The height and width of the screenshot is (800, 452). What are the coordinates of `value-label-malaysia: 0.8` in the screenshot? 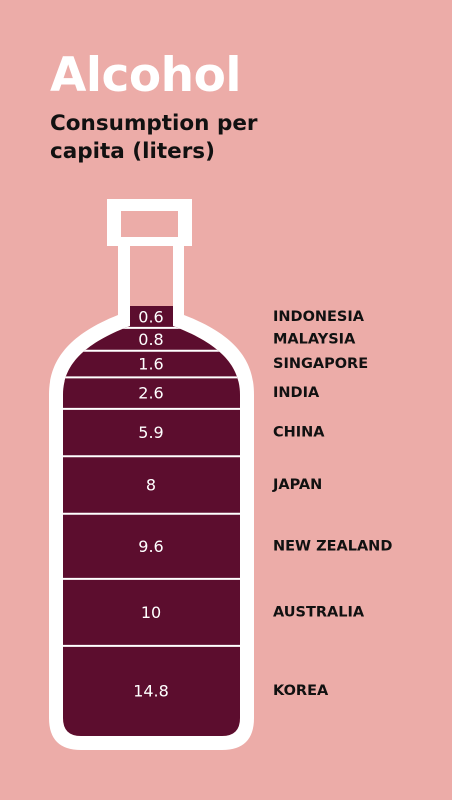 It's located at (150, 339).